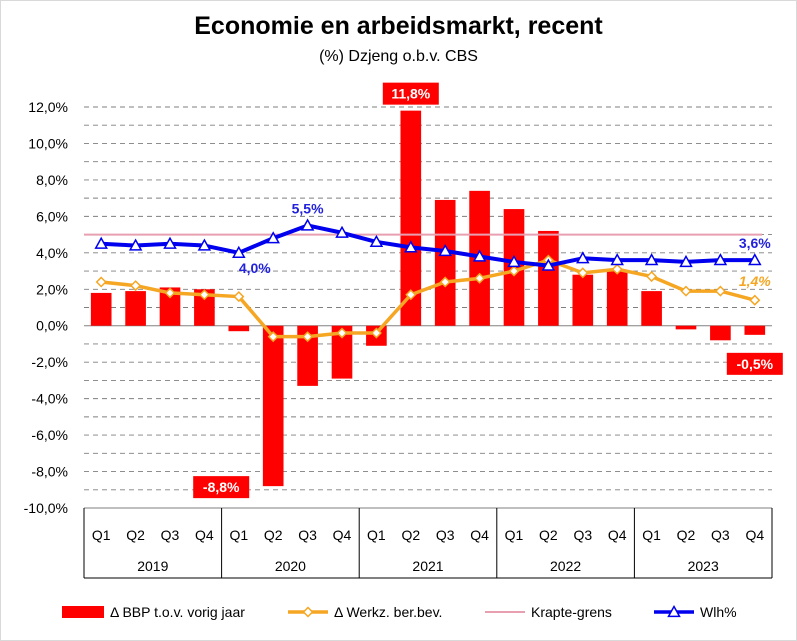 The image size is (797, 641). I want to click on data-label: 3,6%, so click(755, 243).